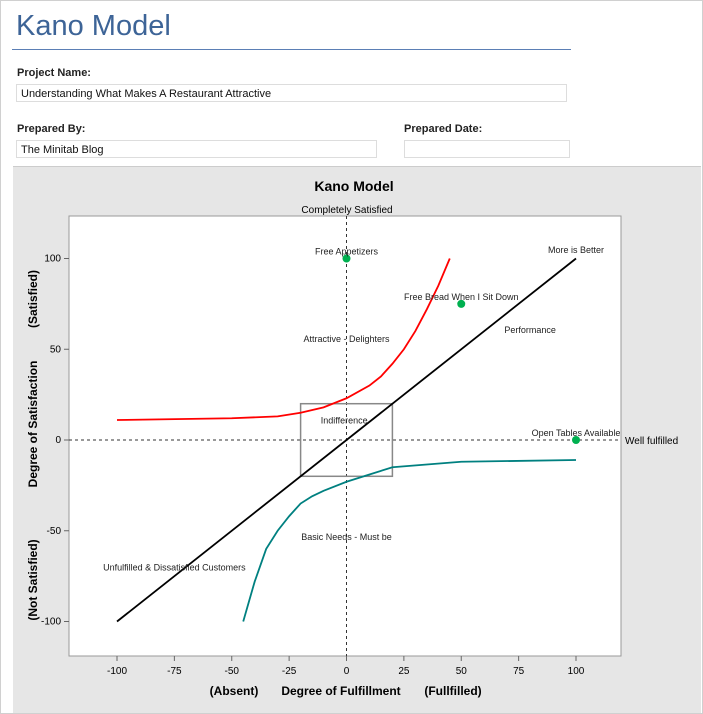 The height and width of the screenshot is (714, 703). Describe the element at coordinates (196, 149) in the screenshot. I see `prepared-by-field: The Minitab Blog` at that location.